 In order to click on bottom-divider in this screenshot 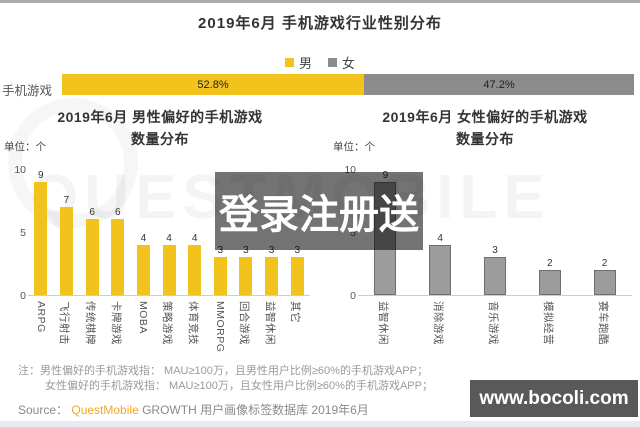, I will do `click(320, 423)`.